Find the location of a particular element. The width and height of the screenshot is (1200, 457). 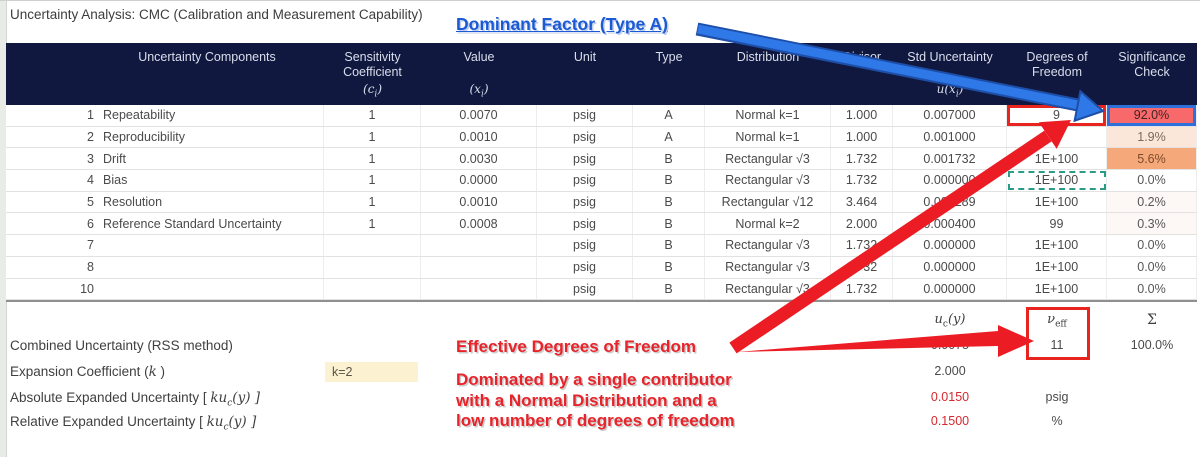

cell-degrees-of-freedom: 9 is located at coordinates (1057, 115).